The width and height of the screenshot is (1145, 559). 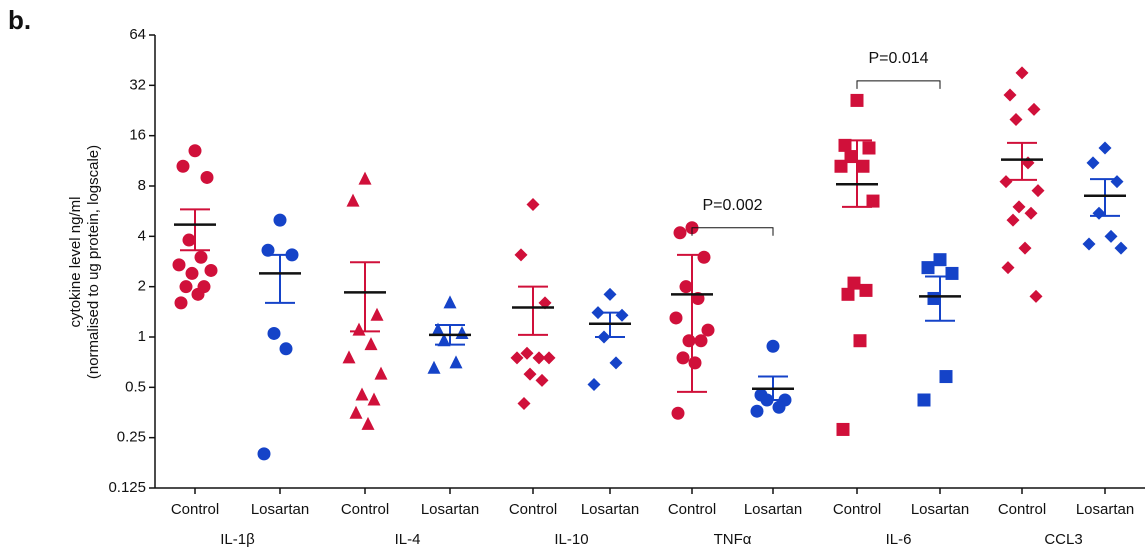 What do you see at coordinates (93, 262) in the screenshot?
I see `y-axis-label: (normalised to ug protein, logscale)` at bounding box center [93, 262].